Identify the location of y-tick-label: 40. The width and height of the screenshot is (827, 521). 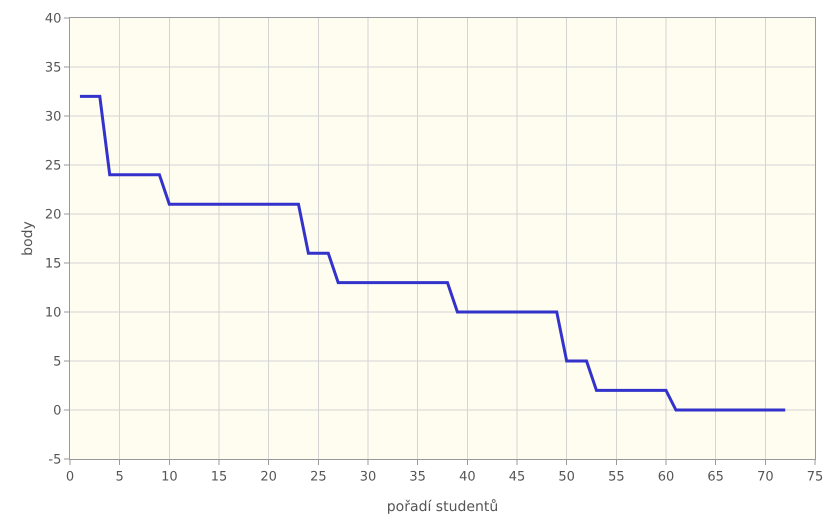
(53, 19).